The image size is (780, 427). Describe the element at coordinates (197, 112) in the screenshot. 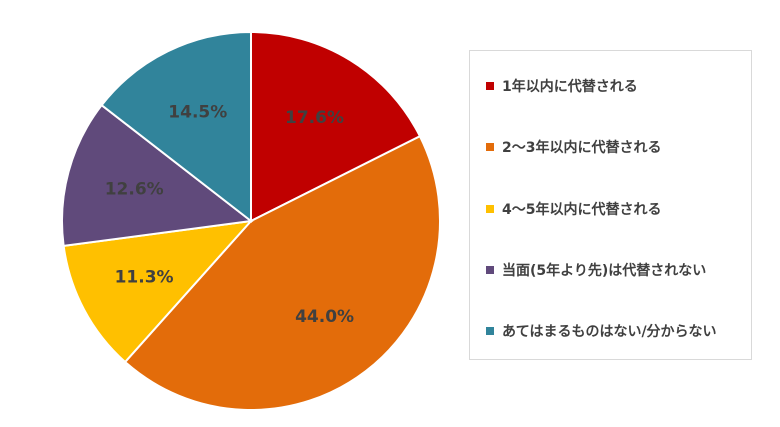

I see `data-label-5: 14.5%` at that location.